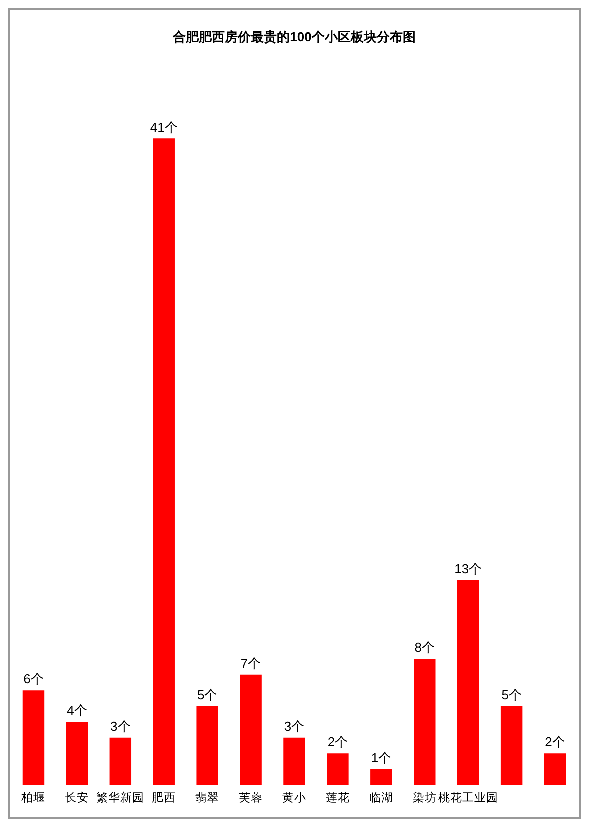 This screenshot has width=591, height=829. Describe the element at coordinates (338, 797) in the screenshot. I see `x-tick-label: 莲花` at that location.